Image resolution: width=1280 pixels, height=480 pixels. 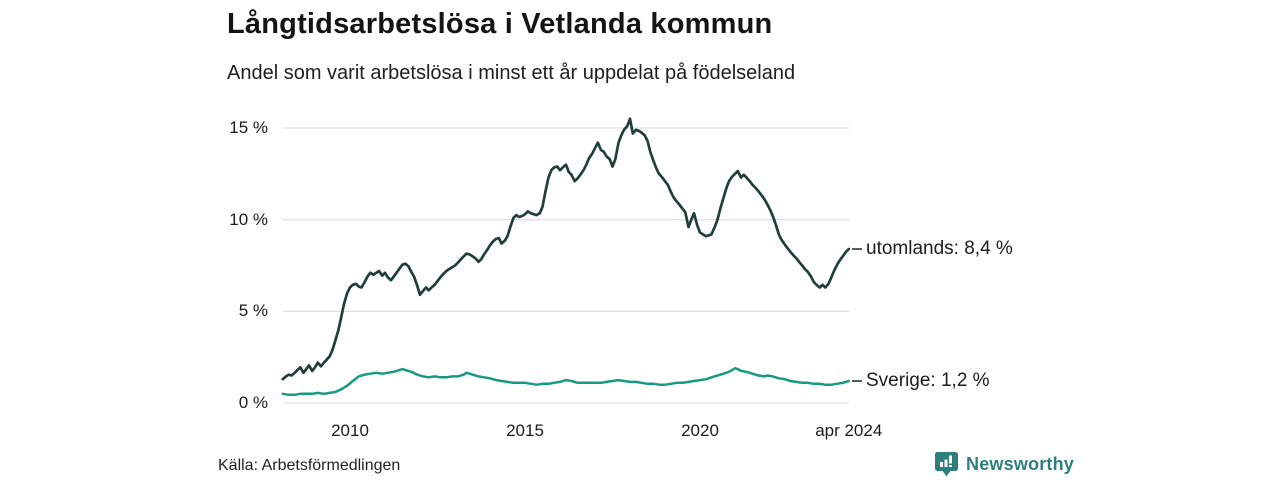 What do you see at coordinates (248, 127) in the screenshot?
I see `y-axis-tick-label: 15 %` at bounding box center [248, 127].